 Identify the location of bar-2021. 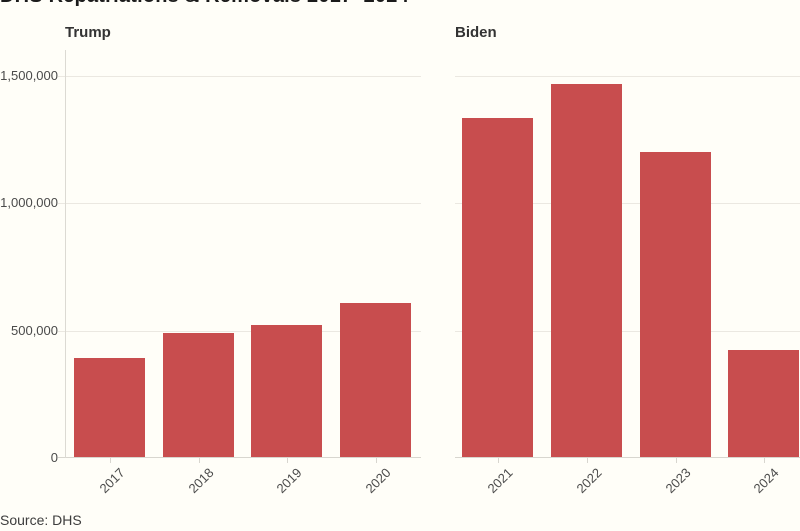
(497, 287).